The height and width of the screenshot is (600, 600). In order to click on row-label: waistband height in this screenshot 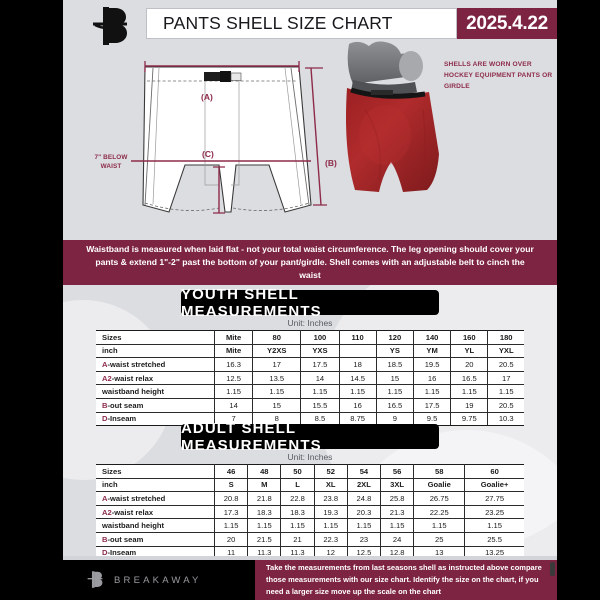, I will do `click(155, 391)`.